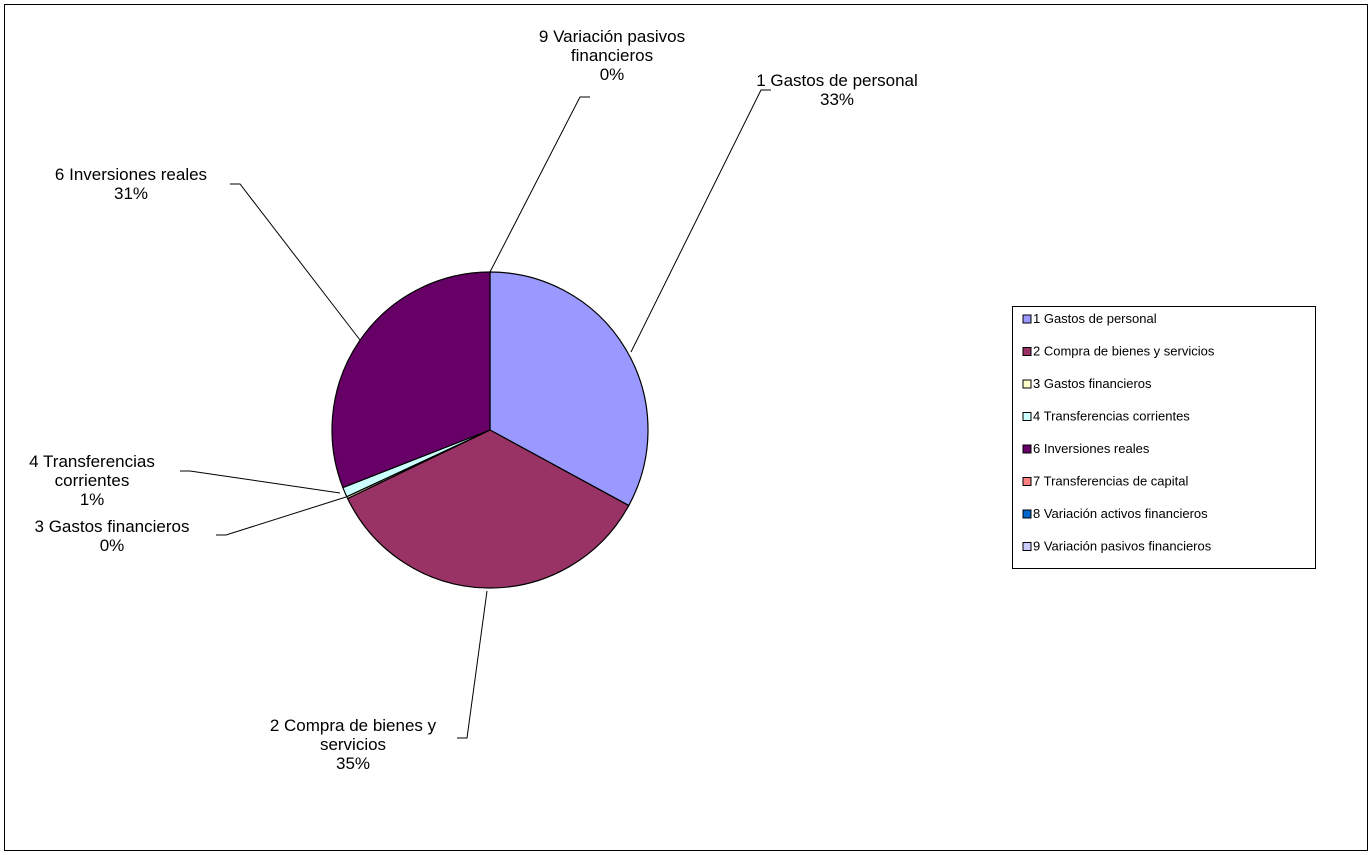 The width and height of the screenshot is (1372, 855). Describe the element at coordinates (353, 744) in the screenshot. I see `data-label-category: servicios` at that location.